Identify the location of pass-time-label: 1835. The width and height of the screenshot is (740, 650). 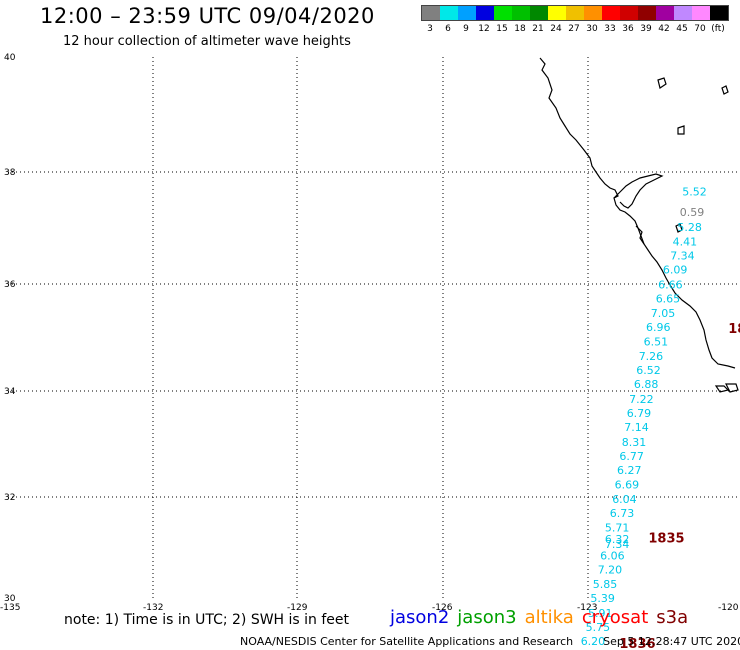
(666, 538).